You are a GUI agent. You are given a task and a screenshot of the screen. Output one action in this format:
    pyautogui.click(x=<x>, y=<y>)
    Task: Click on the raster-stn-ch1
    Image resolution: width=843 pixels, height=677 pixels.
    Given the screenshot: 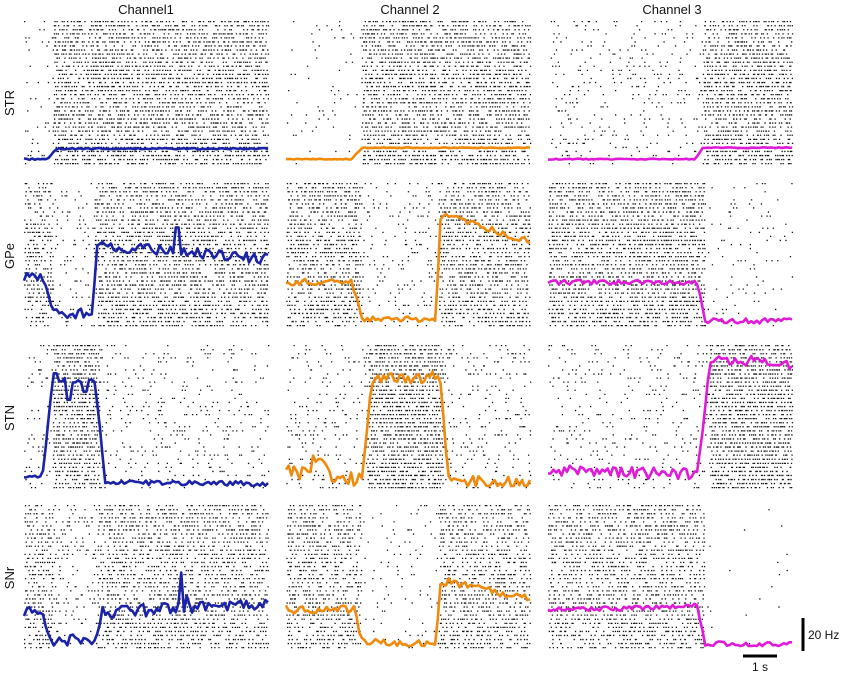 What is the action you would take?
    pyautogui.click(x=147, y=417)
    